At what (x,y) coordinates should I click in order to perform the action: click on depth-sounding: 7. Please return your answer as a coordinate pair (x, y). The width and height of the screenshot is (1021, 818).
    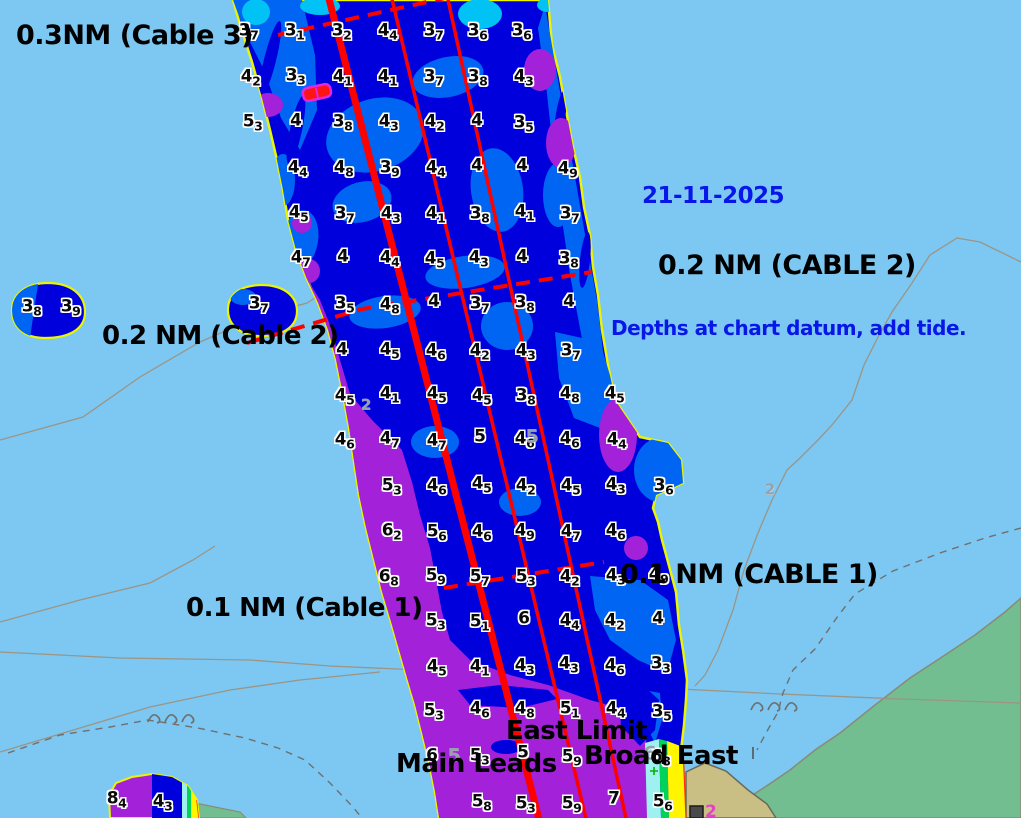
    Looking at the image, I should click on (614, 798).